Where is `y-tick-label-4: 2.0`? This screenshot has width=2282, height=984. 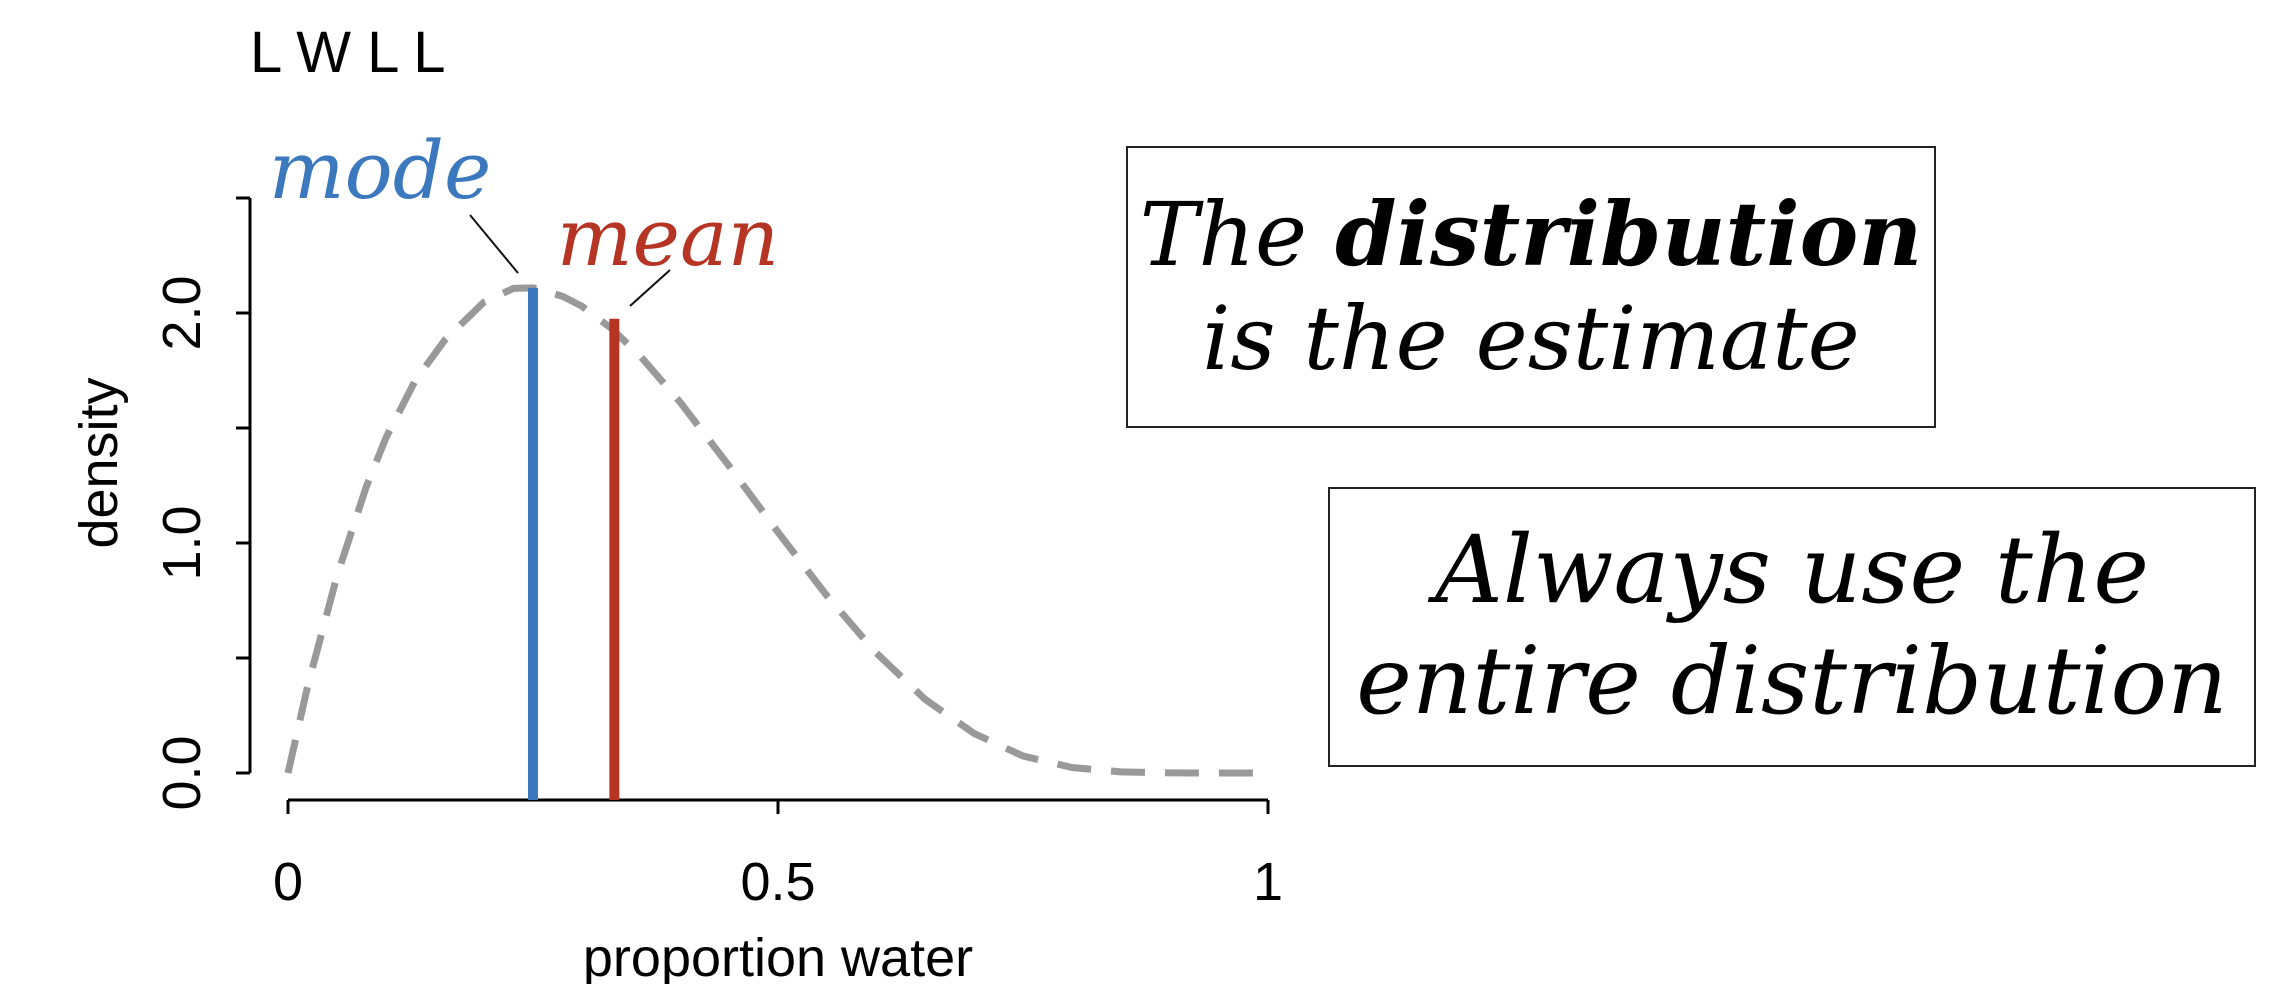 y-tick-label-4: 2.0 is located at coordinates (182, 312).